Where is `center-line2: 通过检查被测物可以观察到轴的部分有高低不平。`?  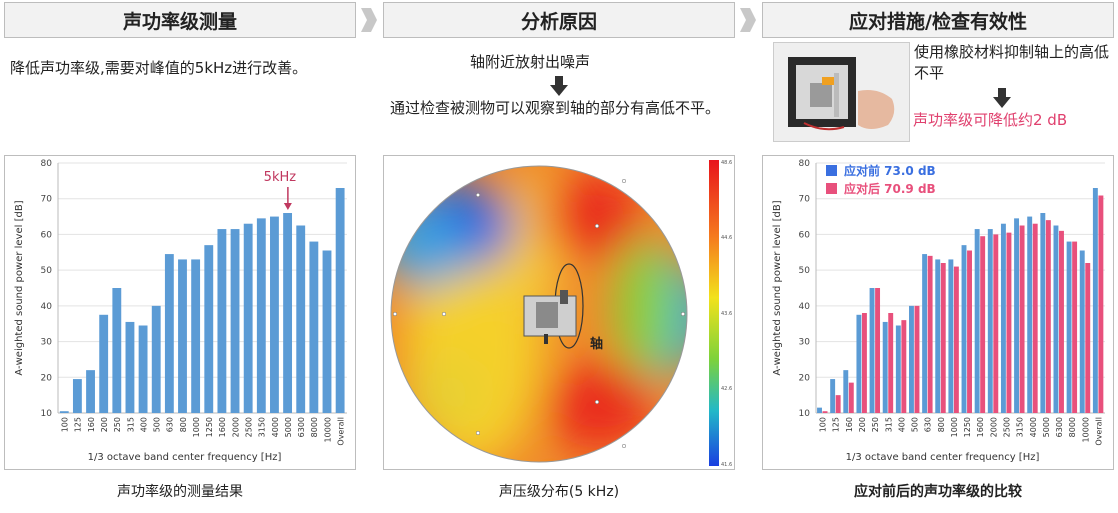 center-line2: 通过检查被测物可以观察到轴的部分有高低不平。 is located at coordinates (555, 108).